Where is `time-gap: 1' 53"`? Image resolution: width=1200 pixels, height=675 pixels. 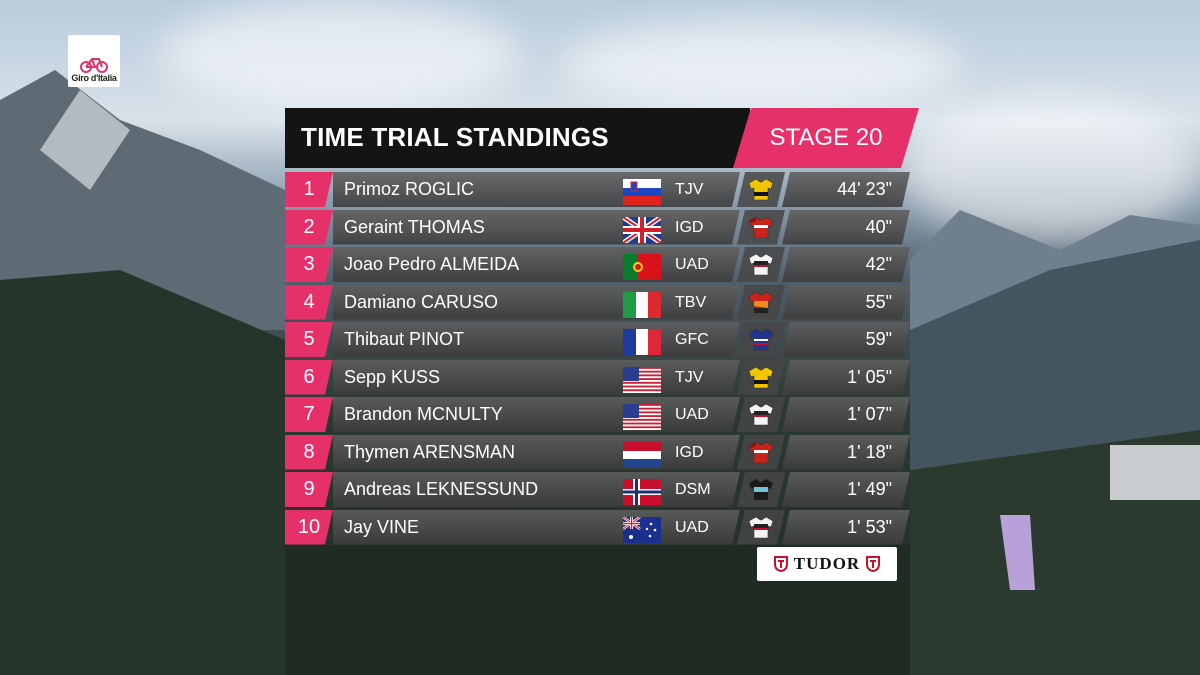
time-gap: 1' 53" is located at coordinates (869, 526).